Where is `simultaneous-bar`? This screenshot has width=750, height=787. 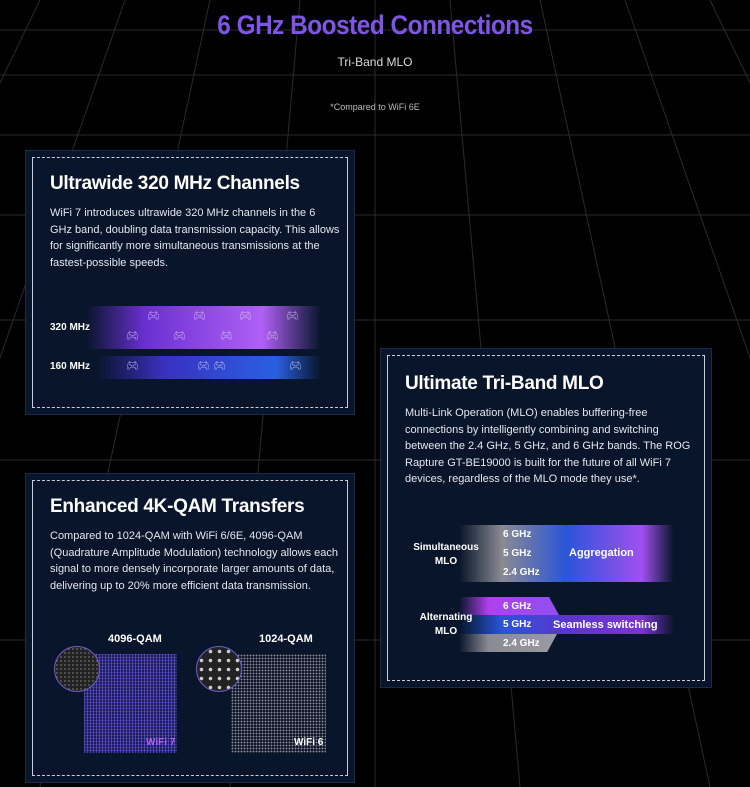
simultaneous-bar is located at coordinates (566, 553).